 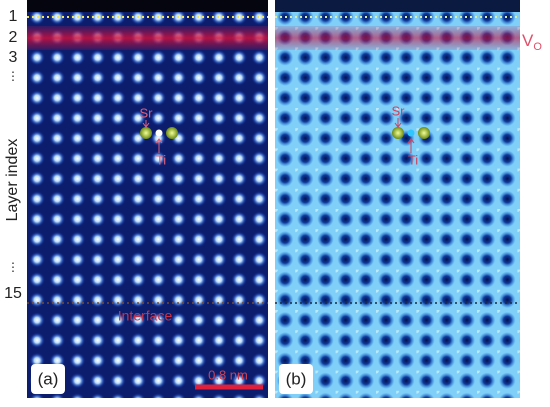 I want to click on layer-index: 1 2 3 ⋮ ⋮ 15 Layer index, so click(x=13, y=155).